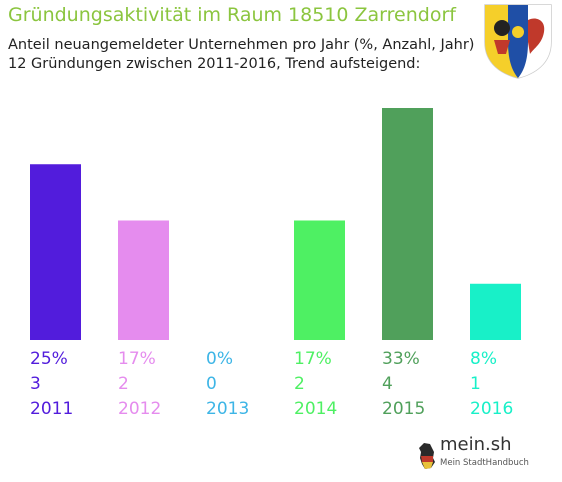 The image size is (562, 482). Describe the element at coordinates (55, 252) in the screenshot. I see `bar-2011` at that location.